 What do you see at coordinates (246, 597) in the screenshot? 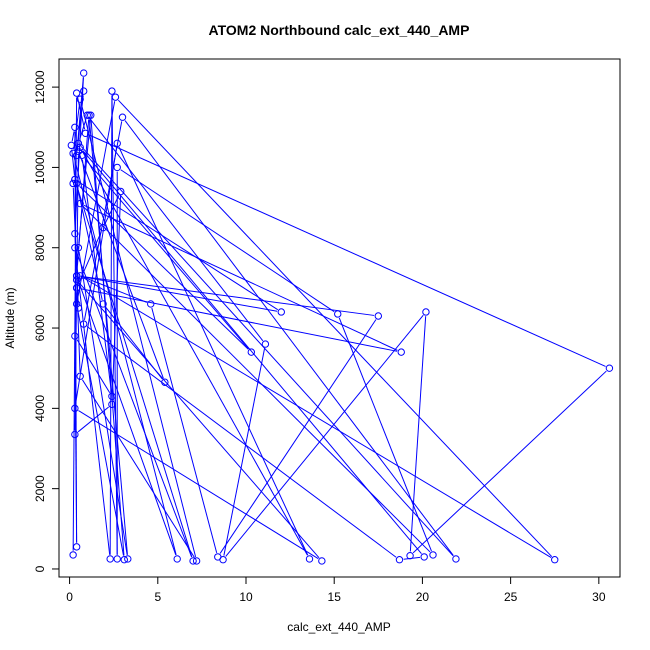
I see `x-tick-label: 10` at bounding box center [246, 597].